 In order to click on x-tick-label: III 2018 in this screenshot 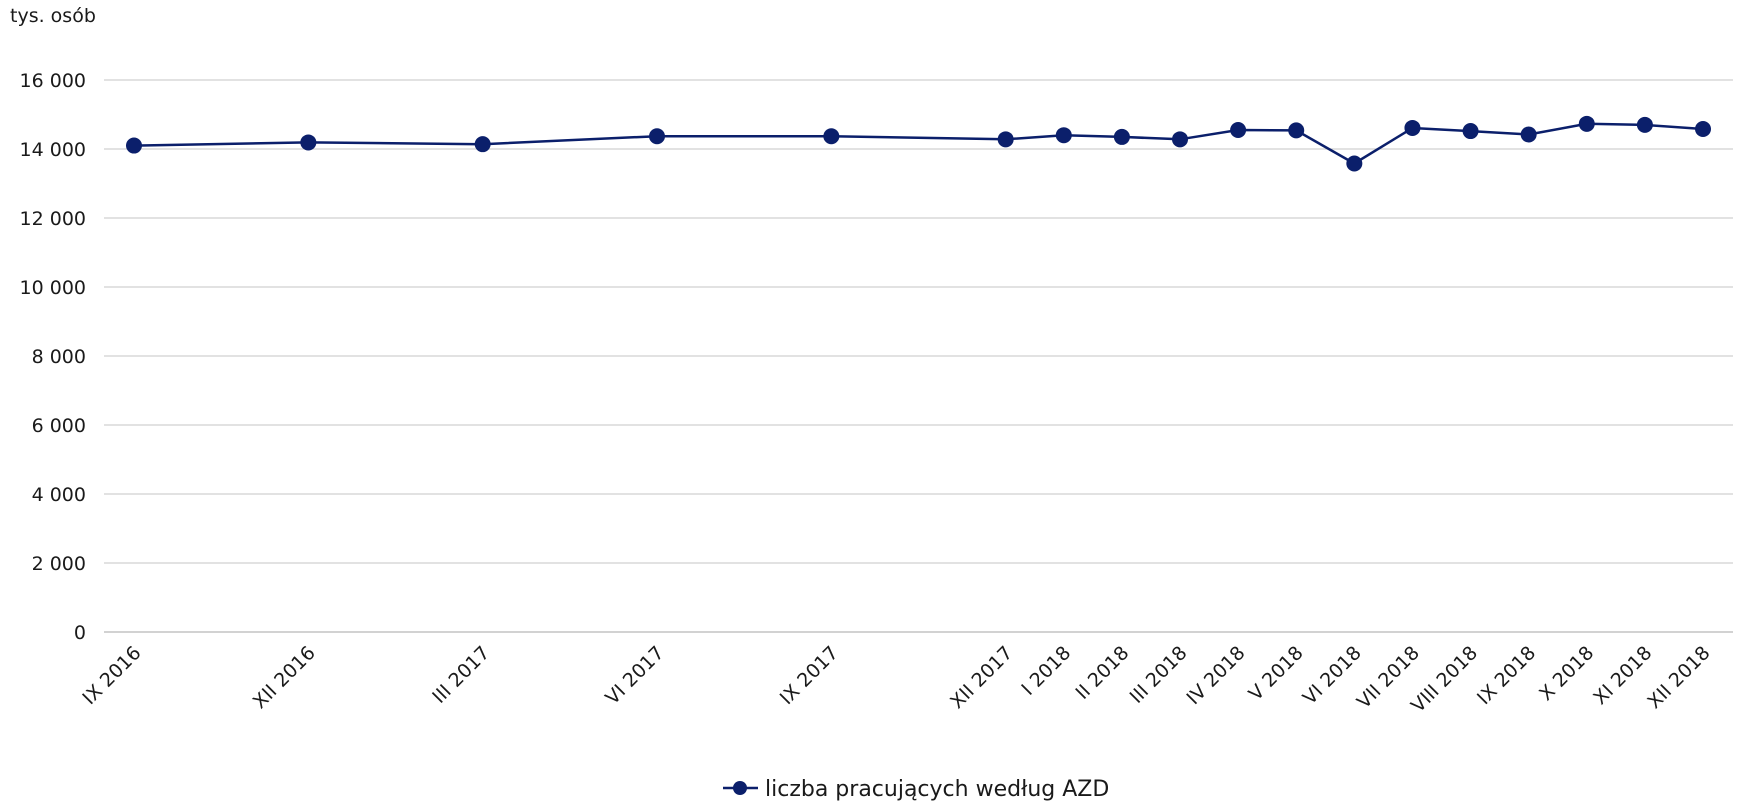, I will do `click(1159, 675)`.